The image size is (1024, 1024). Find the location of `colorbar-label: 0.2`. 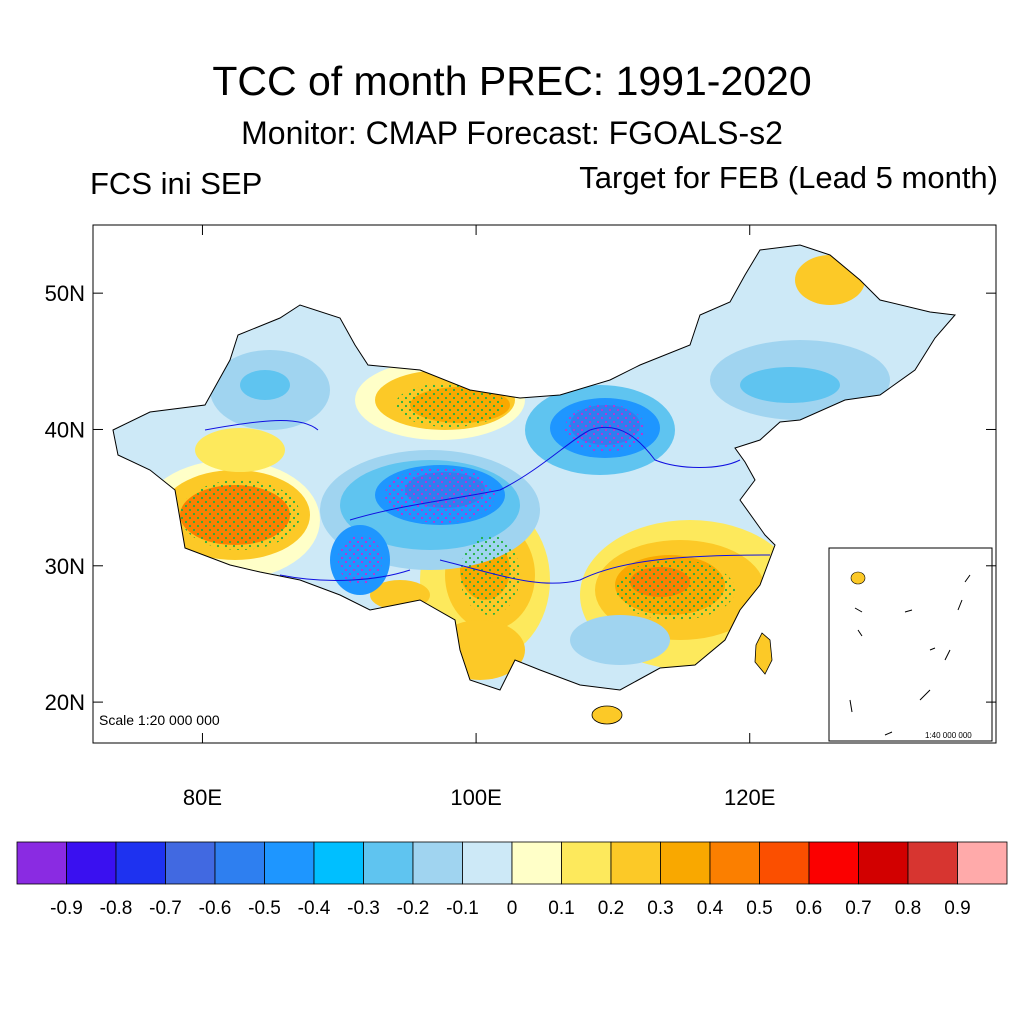

colorbar-label: 0.2 is located at coordinates (611, 908).